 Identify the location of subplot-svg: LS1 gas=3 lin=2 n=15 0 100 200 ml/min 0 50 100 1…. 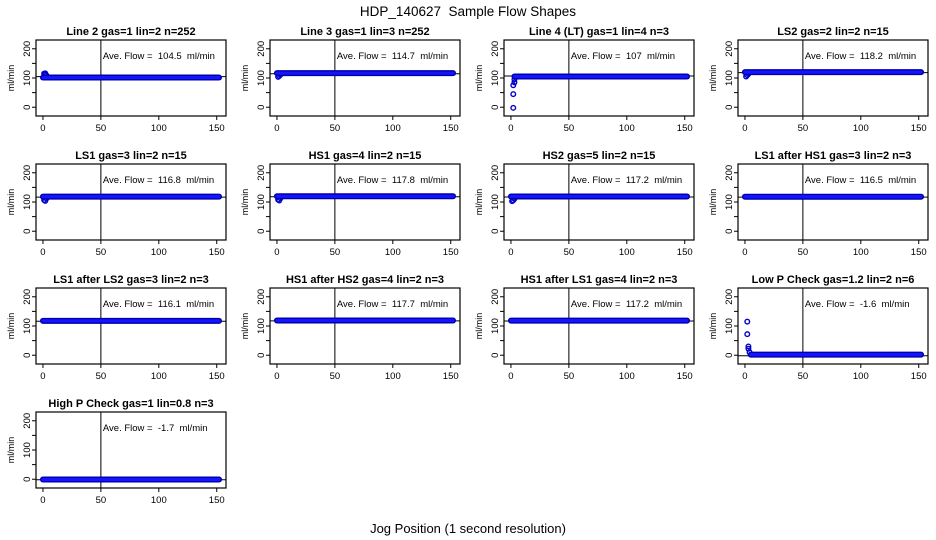
(116, 204).